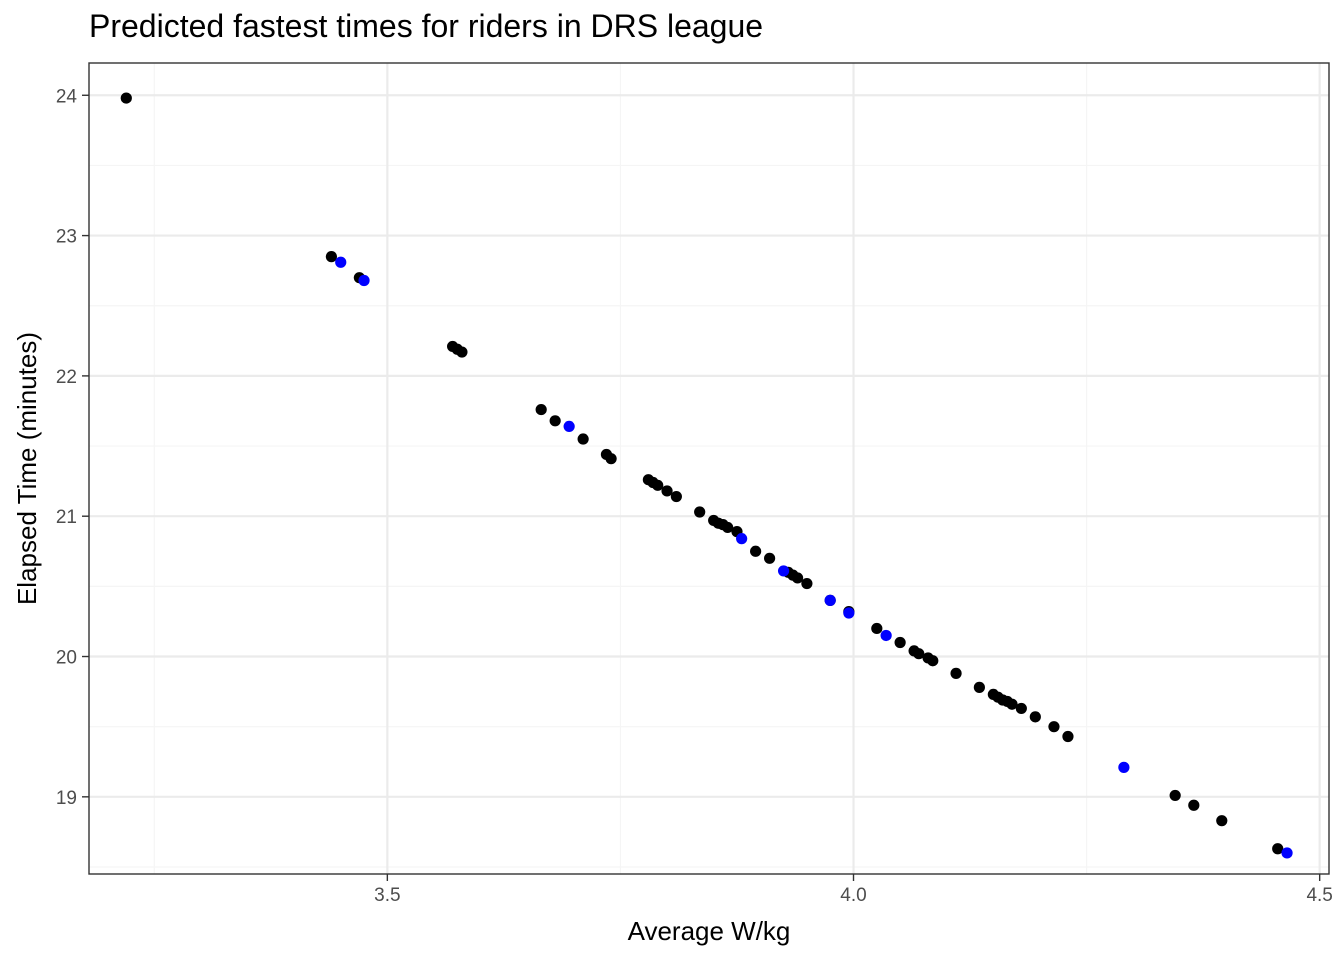  What do you see at coordinates (1319, 895) in the screenshot?
I see `x-tick-label: 4.5` at bounding box center [1319, 895].